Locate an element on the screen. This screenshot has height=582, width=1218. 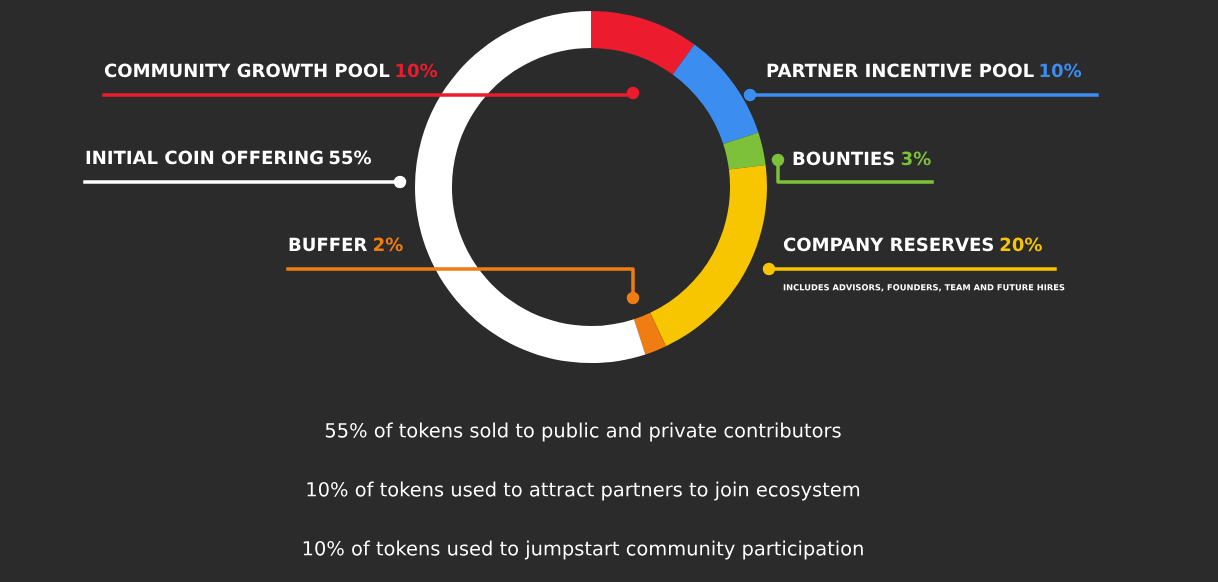
slice-label: PARTNER INCENTIVE POOL is located at coordinates (900, 70).